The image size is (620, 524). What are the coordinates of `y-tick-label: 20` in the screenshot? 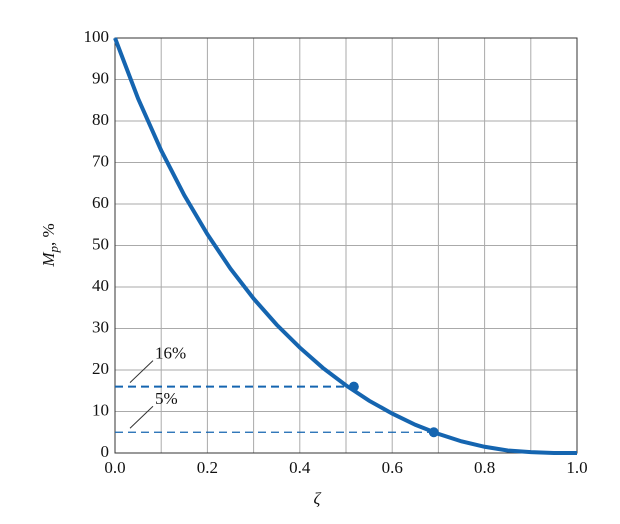 It's located at (100, 368).